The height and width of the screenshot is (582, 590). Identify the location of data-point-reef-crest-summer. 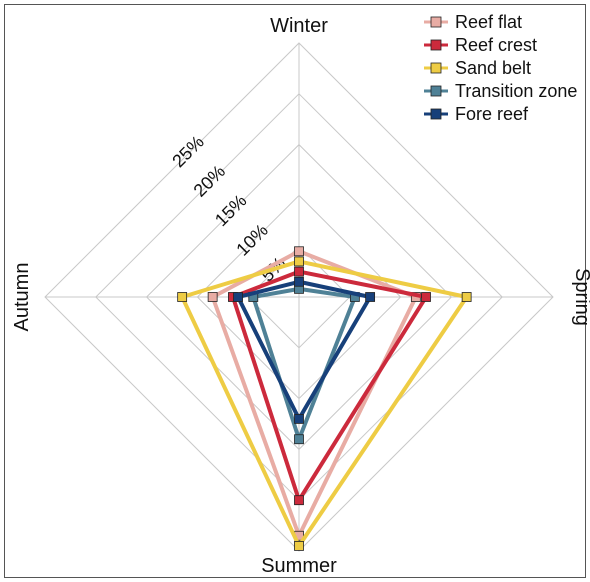
(299, 500).